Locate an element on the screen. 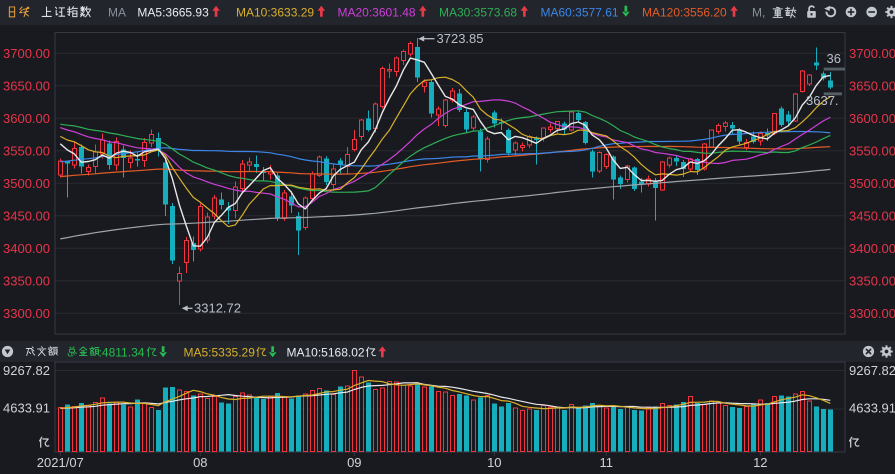 The height and width of the screenshot is (474, 895). svg-text: 2021/07 is located at coordinates (60, 462).